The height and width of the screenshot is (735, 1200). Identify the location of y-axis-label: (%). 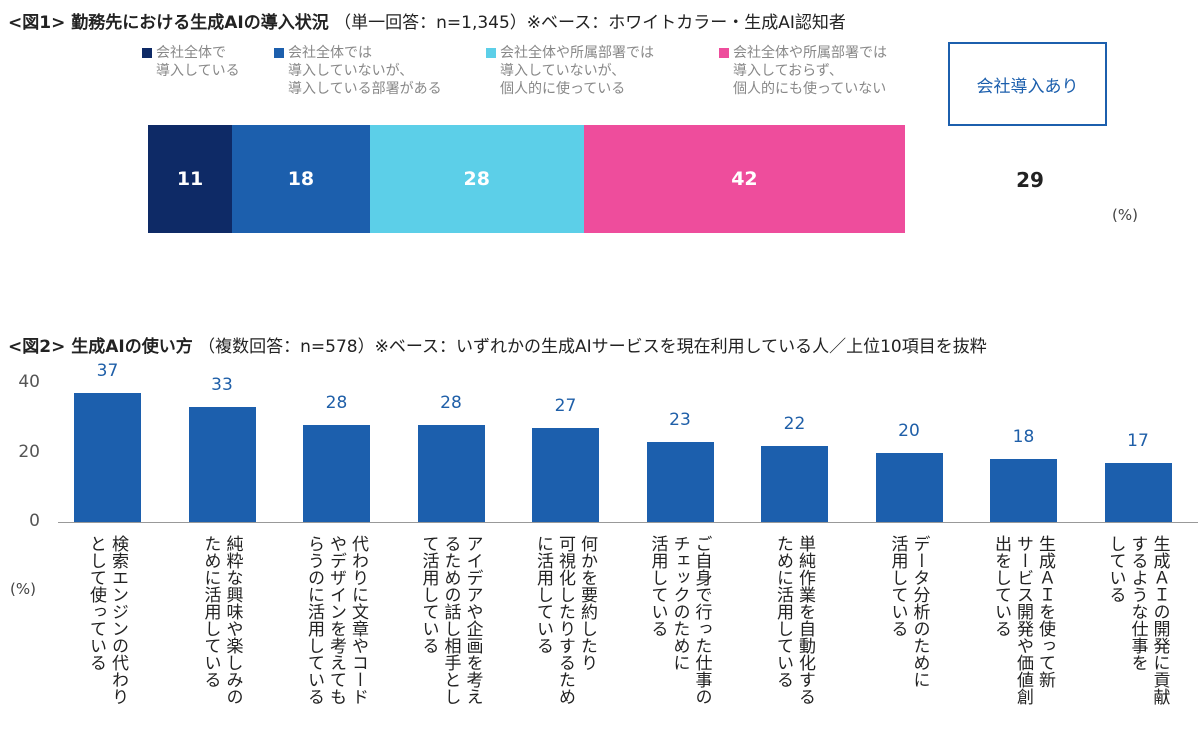
(23, 589).